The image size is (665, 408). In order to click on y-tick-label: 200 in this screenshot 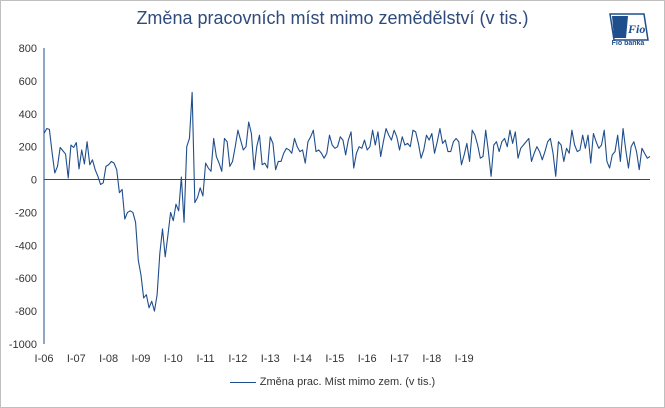, I will do `click(28, 148)`.